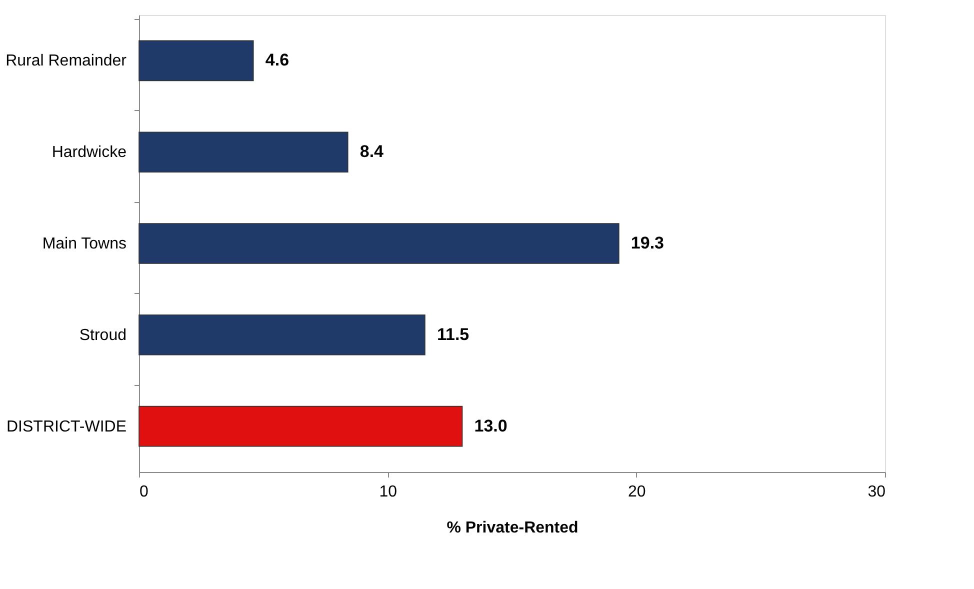 The width and height of the screenshot is (974, 589). Describe the element at coordinates (102, 335) in the screenshot. I see `y-tick-label: Stroud` at that location.